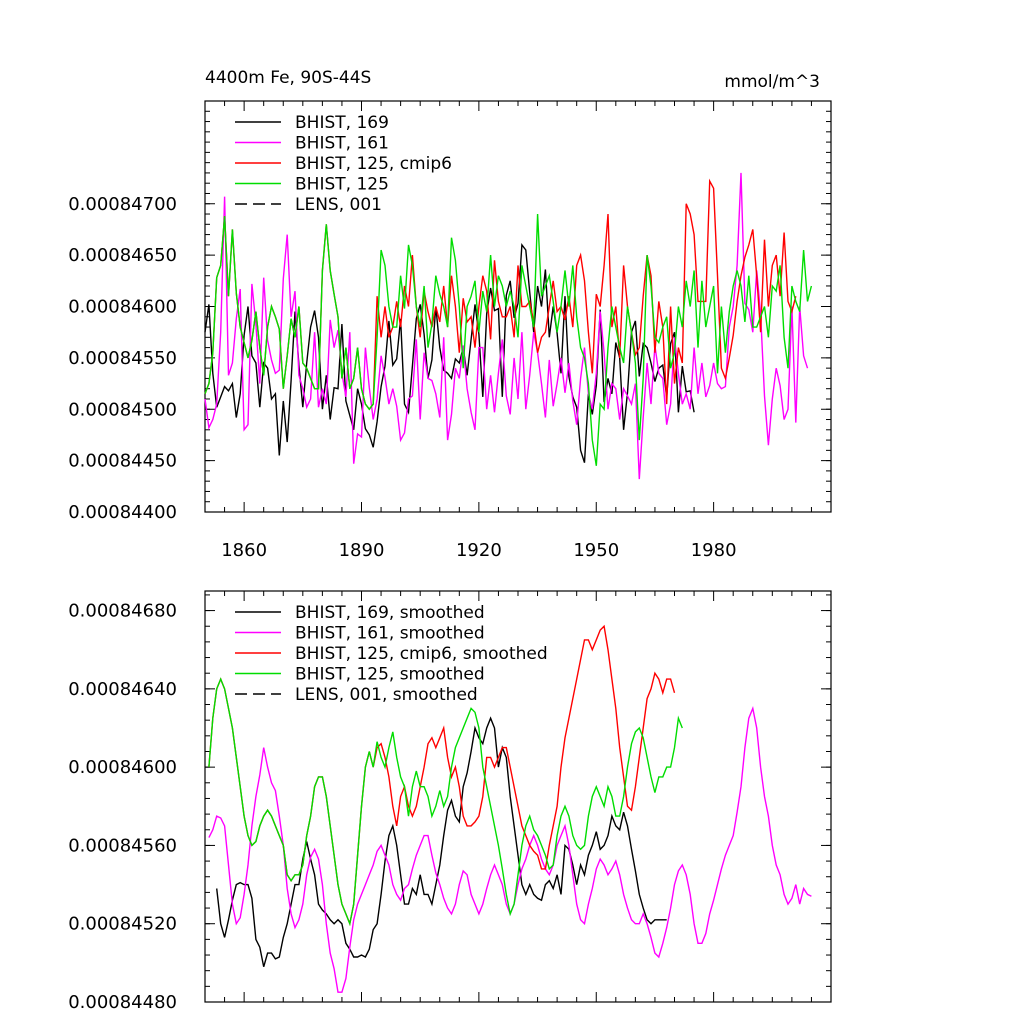 The width and height of the screenshot is (1024, 1024). I want to click on legend-label: LENS, 001, smoothed, so click(386, 695).